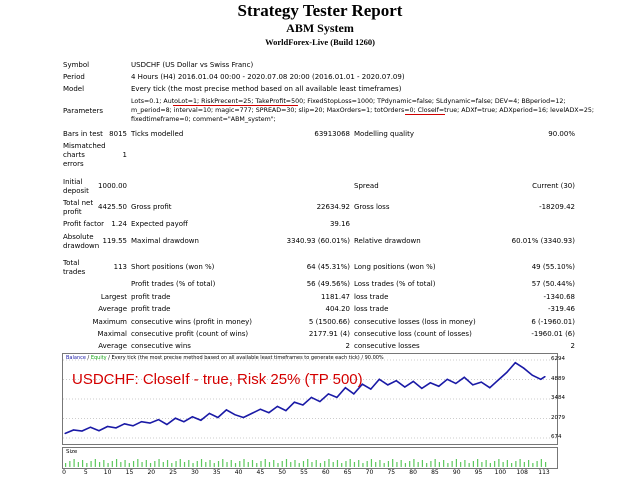 This screenshot has width=640, height=480. Describe the element at coordinates (558, 359) in the screenshot. I see `y-tick-label: 6294` at that location.